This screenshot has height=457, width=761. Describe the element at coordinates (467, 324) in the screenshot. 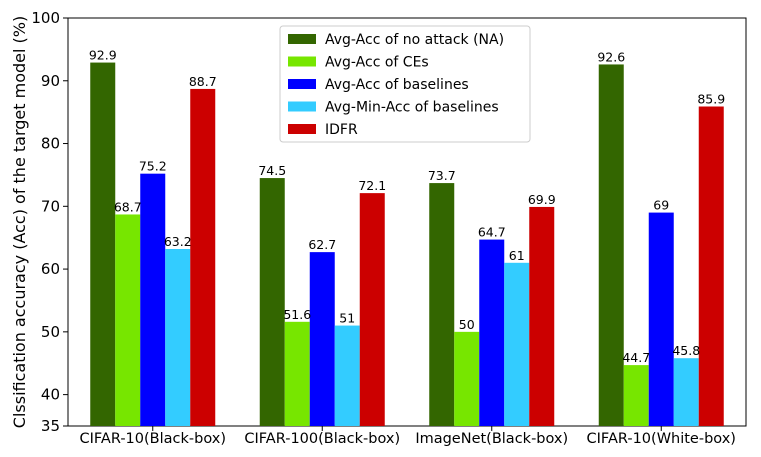

I see `bar-value-label: 50` at that location.